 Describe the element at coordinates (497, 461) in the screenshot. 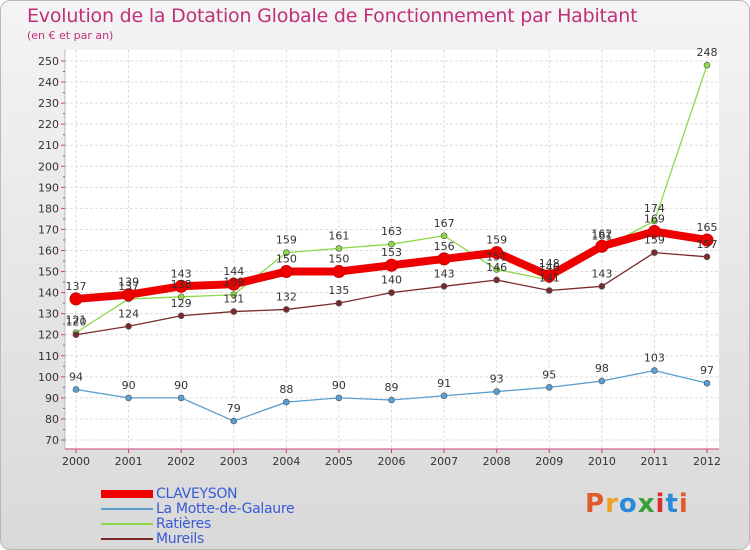

I see `x-tick-label-8: 2008` at that location.